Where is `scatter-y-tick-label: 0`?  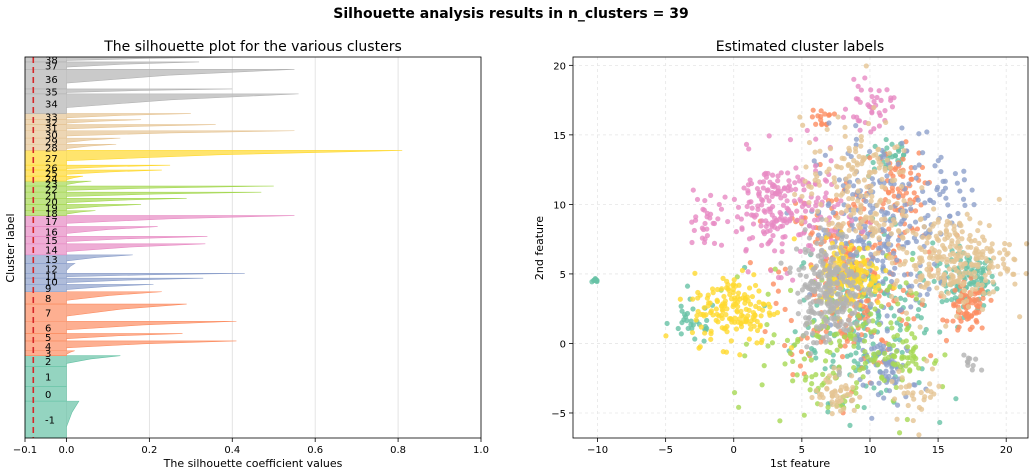
scatter-y-tick-label: 0 is located at coordinates (563, 344).